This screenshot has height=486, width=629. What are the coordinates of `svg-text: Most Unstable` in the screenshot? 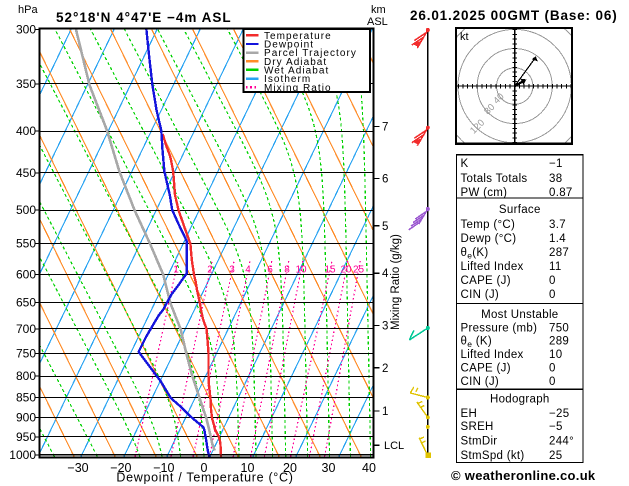 It's located at (519, 315).